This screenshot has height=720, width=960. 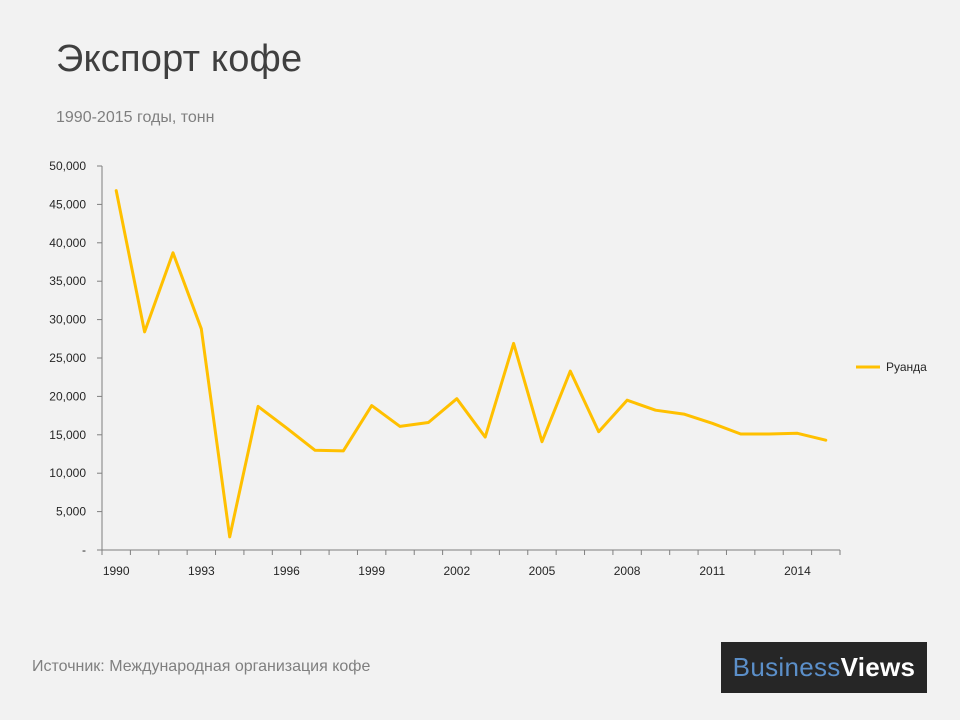 What do you see at coordinates (67, 435) in the screenshot?
I see `y-tick-label: 15,000` at bounding box center [67, 435].